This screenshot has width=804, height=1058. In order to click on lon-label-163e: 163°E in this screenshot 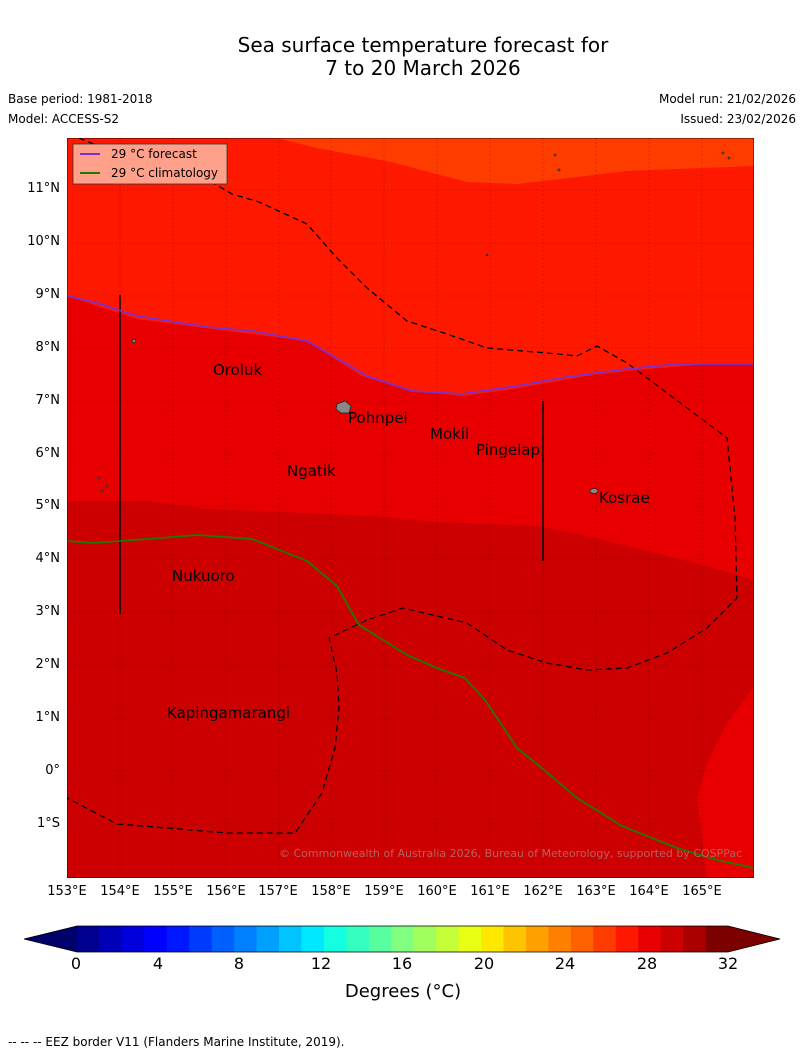, I will do `click(596, 891)`.